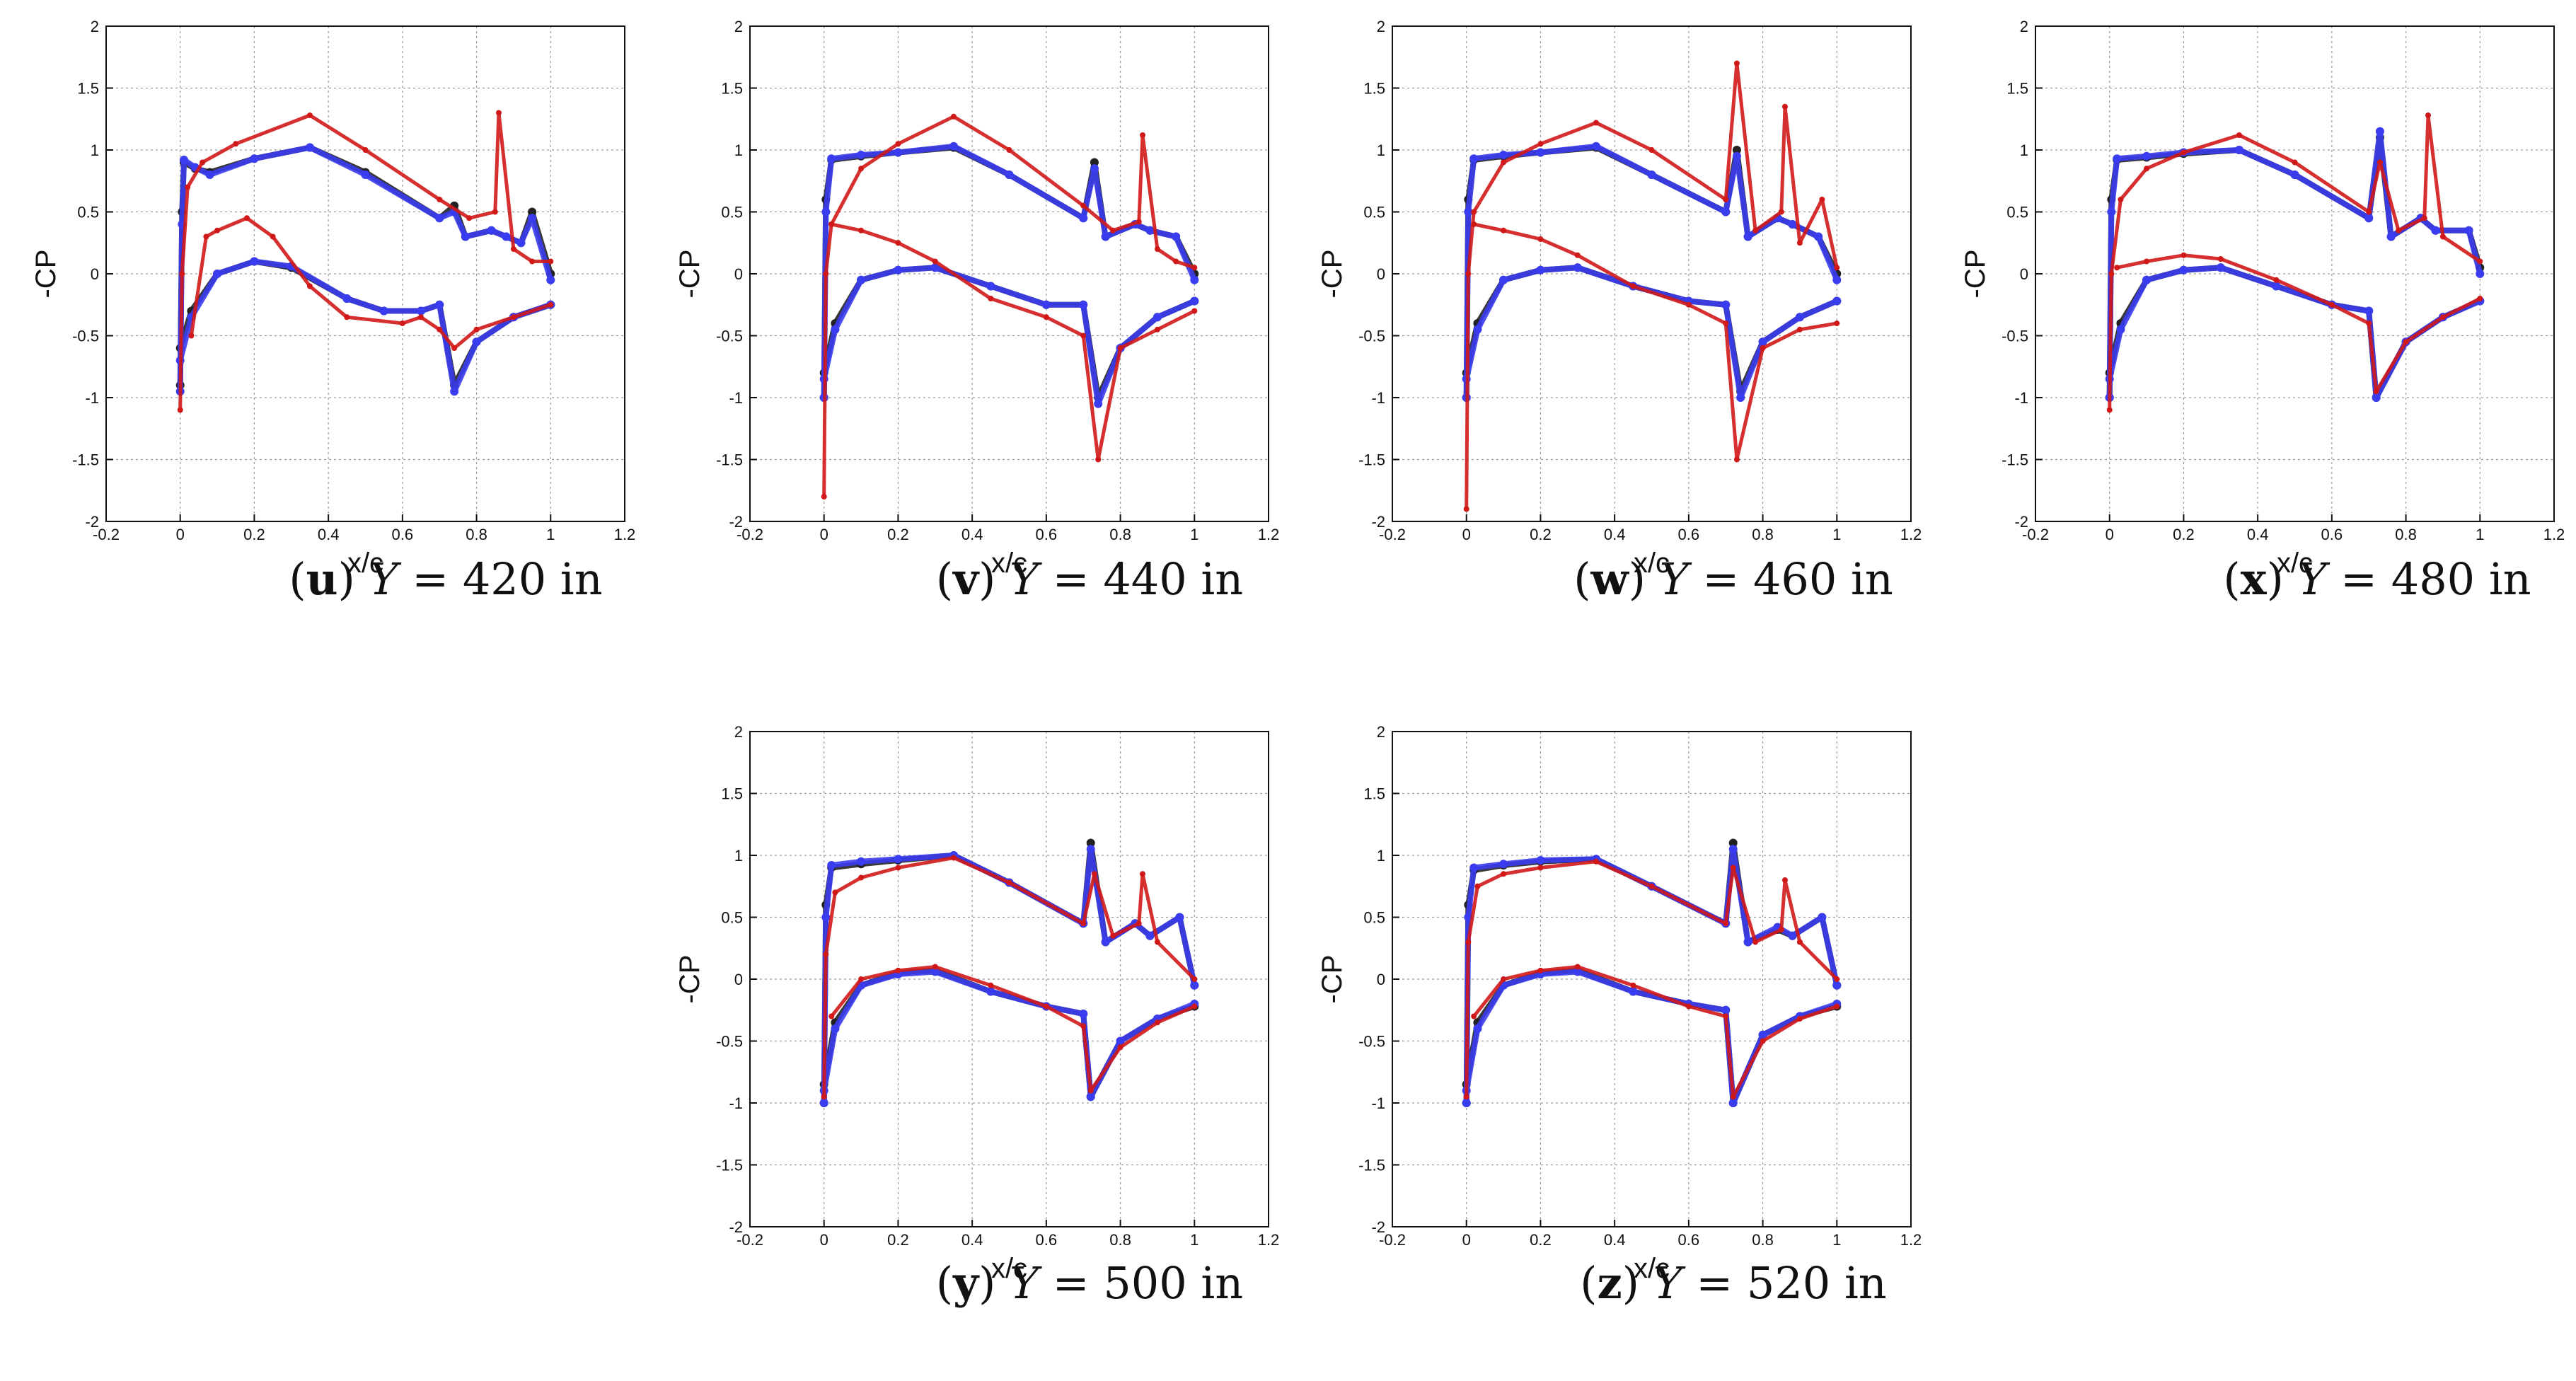 The image size is (2576, 1381). Describe the element at coordinates (732, 213) in the screenshot. I see `y-tick-label: 0.5` at that location.